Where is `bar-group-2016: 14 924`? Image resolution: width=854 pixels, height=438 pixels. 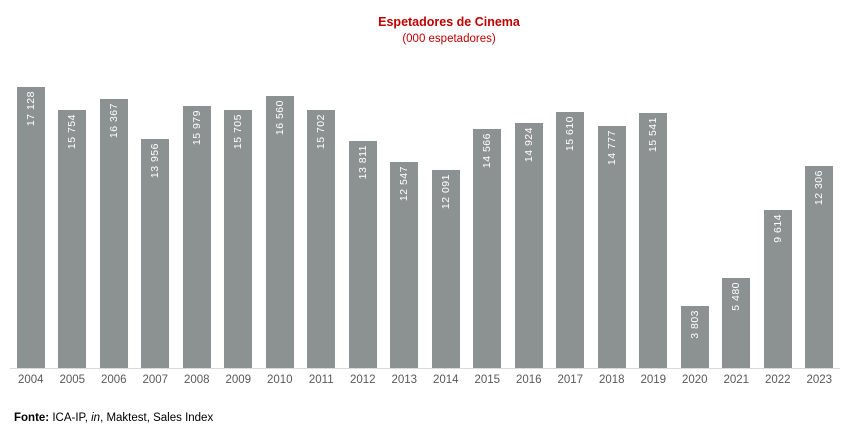 bar-group-2016: 14 924 is located at coordinates (529, 227).